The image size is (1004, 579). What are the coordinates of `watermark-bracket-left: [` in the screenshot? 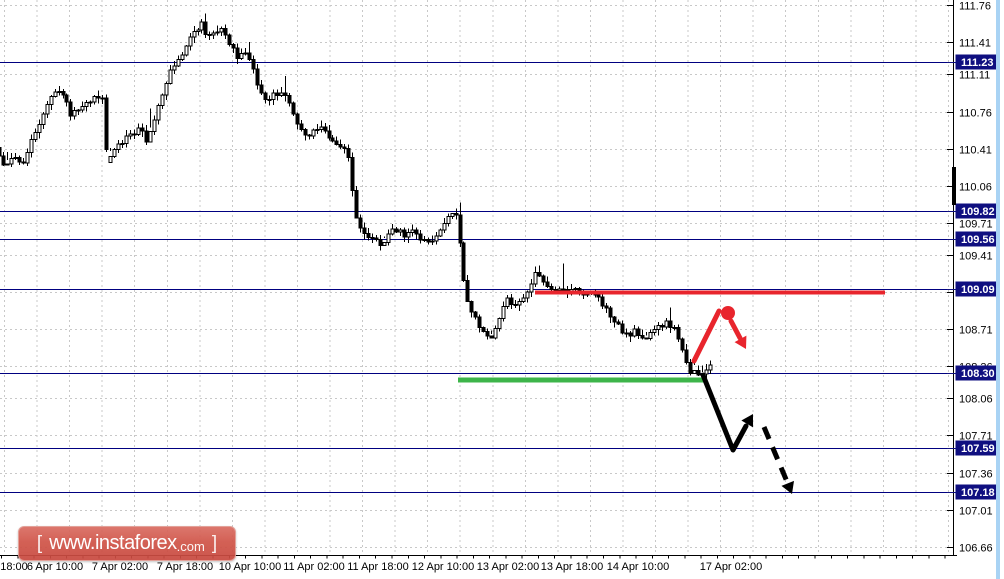 It's located at (39, 543).